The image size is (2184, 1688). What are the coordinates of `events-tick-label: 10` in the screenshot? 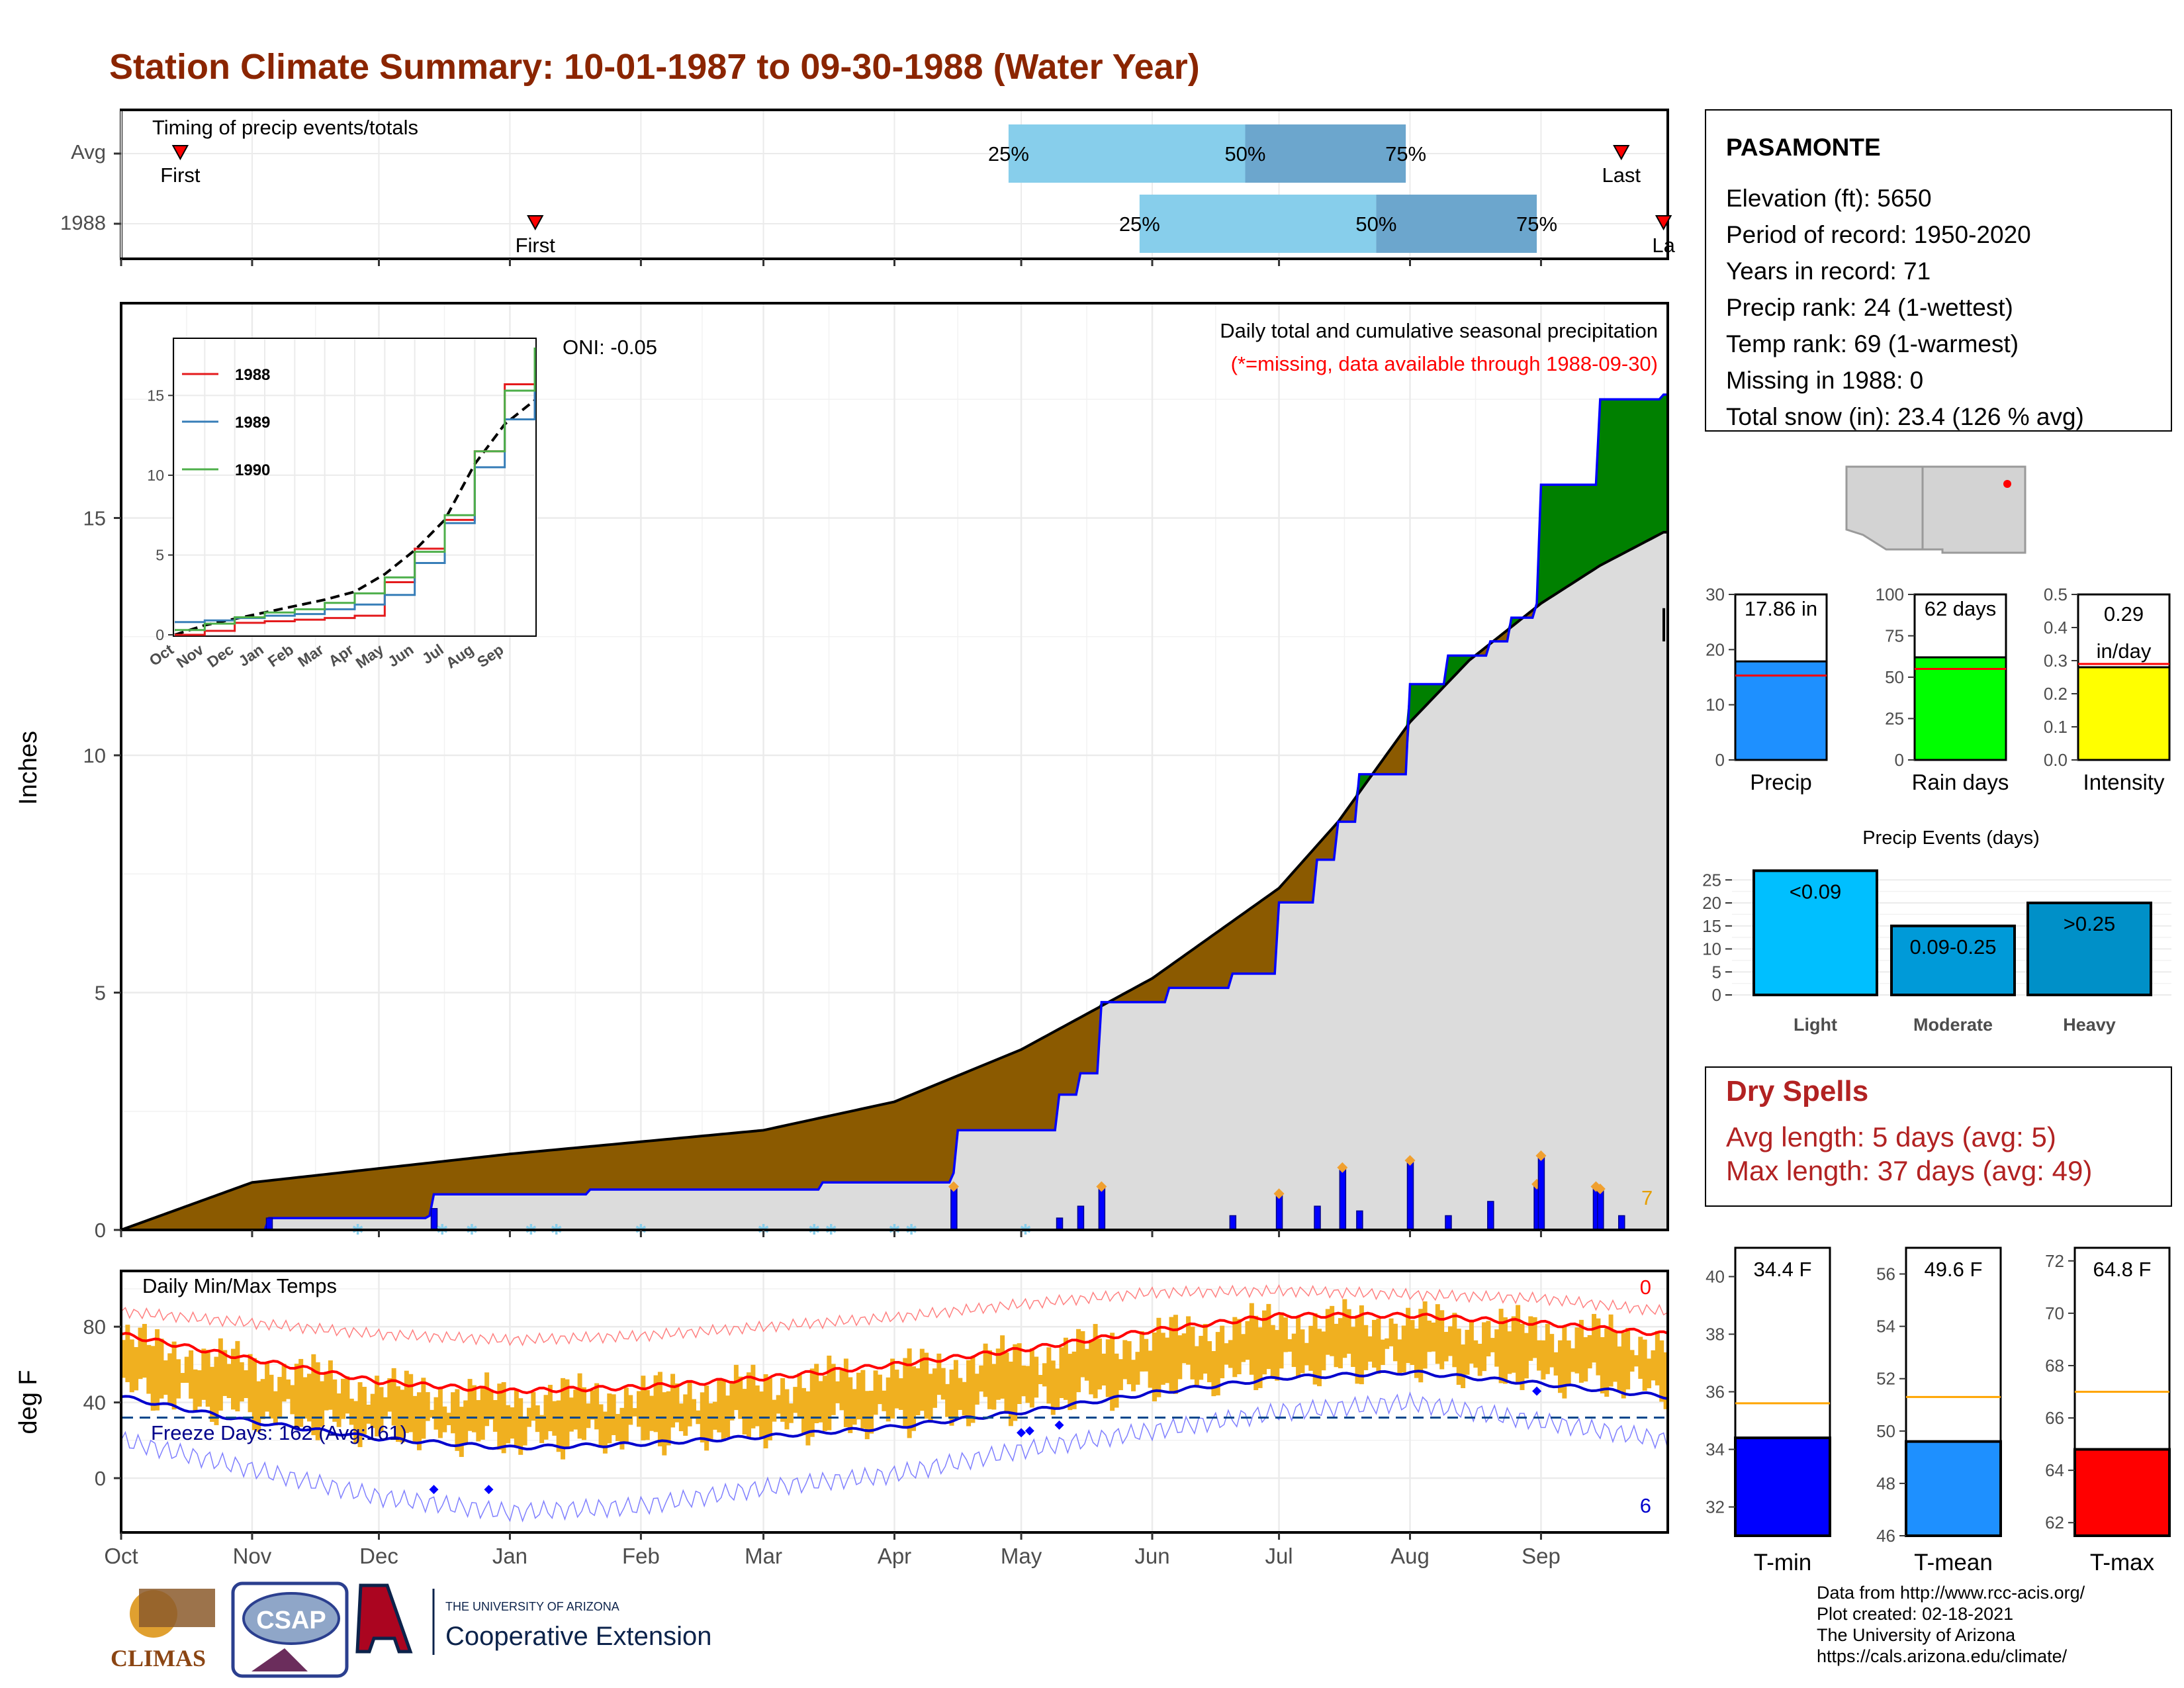 It's located at (1712, 949).